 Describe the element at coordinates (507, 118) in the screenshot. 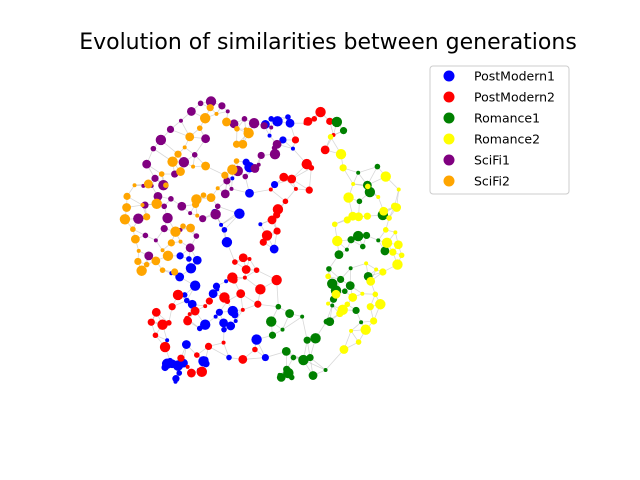

I see `legend-label: Romance1` at that location.